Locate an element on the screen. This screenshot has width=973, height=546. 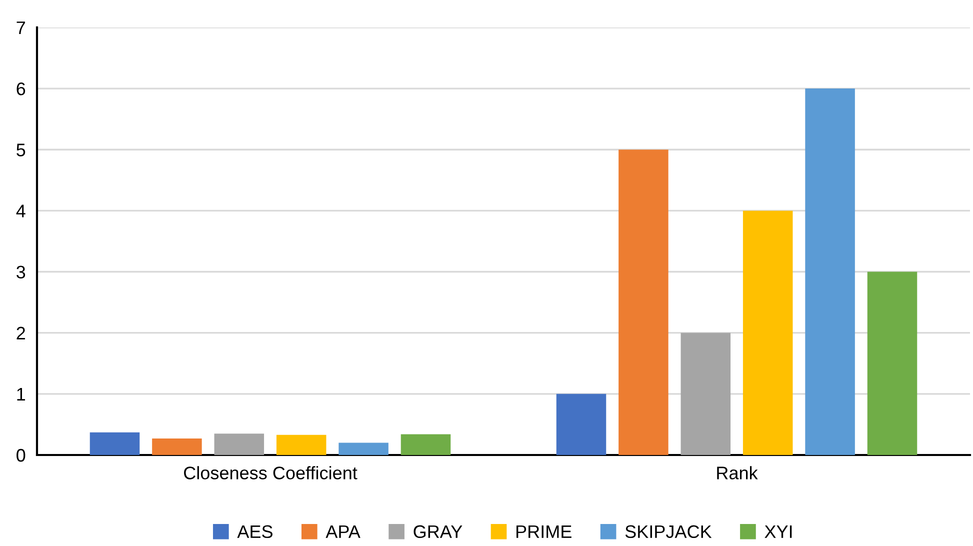
y-tick-label: 7 is located at coordinates (20, 28).